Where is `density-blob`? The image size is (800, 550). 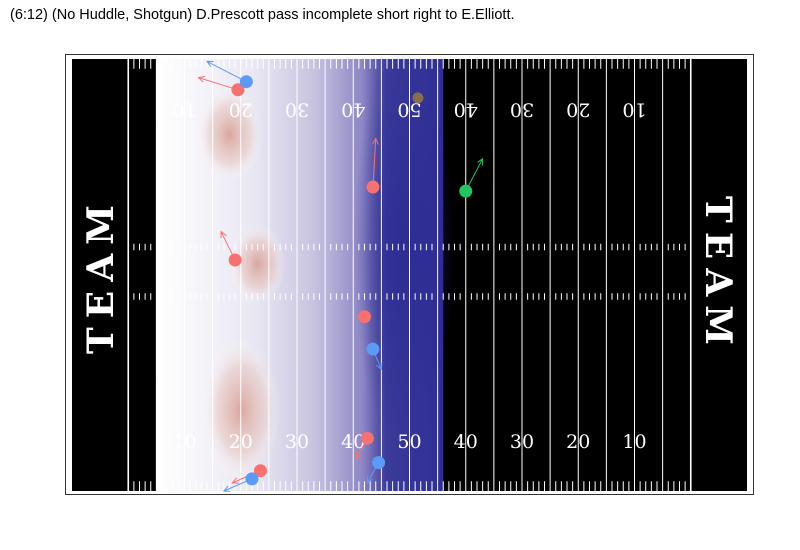 density-blob is located at coordinates (257, 264).